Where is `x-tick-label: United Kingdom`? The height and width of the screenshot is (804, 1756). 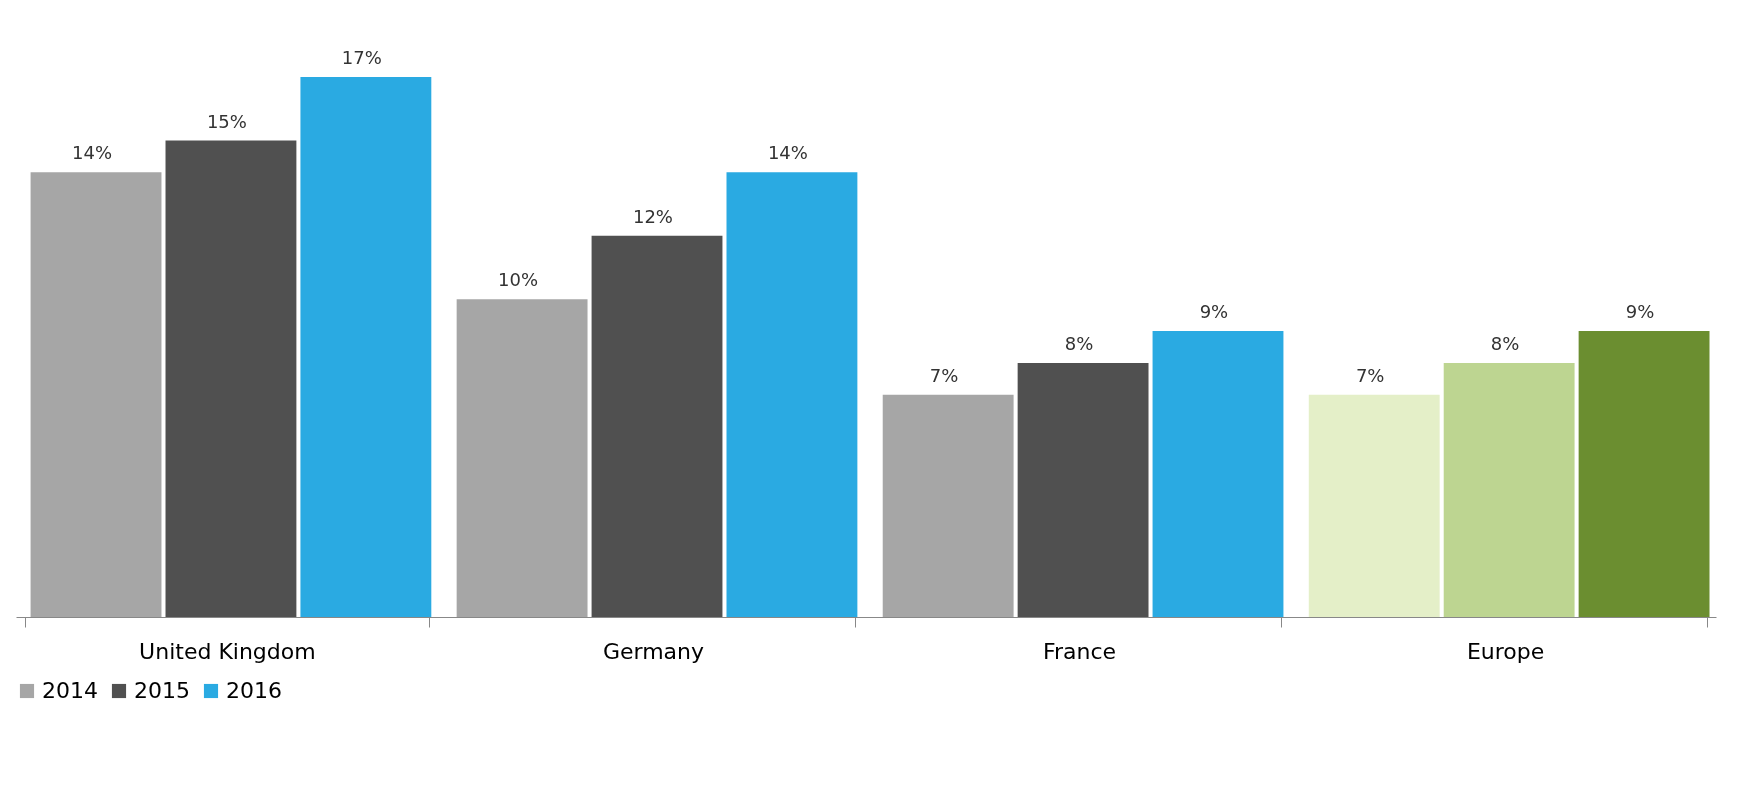
x-tick-label: United Kingdom is located at coordinates (227, 651).